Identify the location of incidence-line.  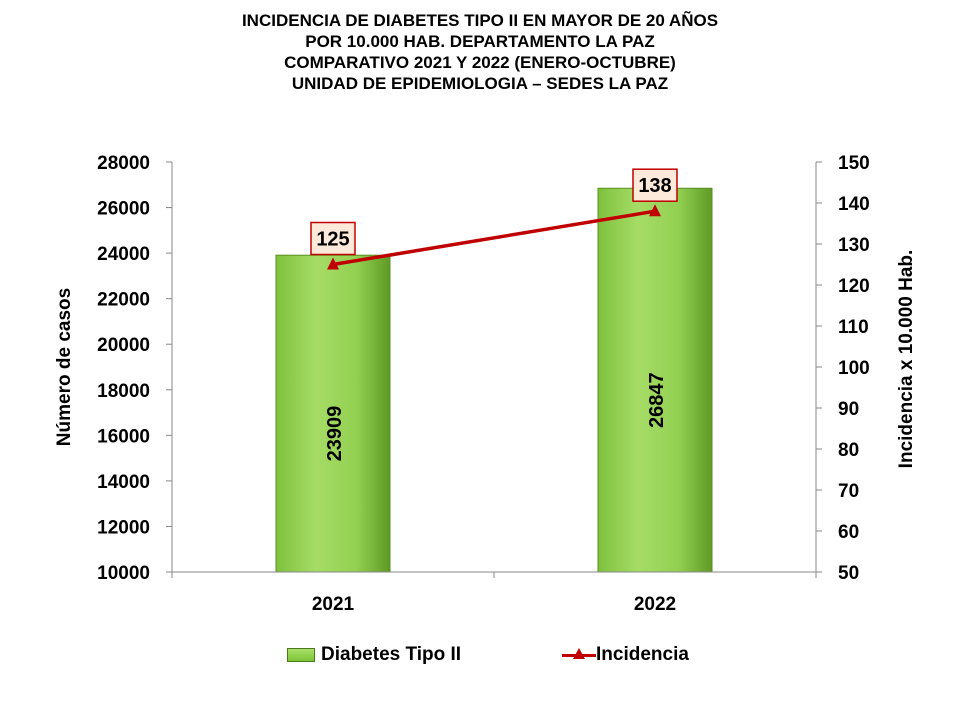
(494, 238).